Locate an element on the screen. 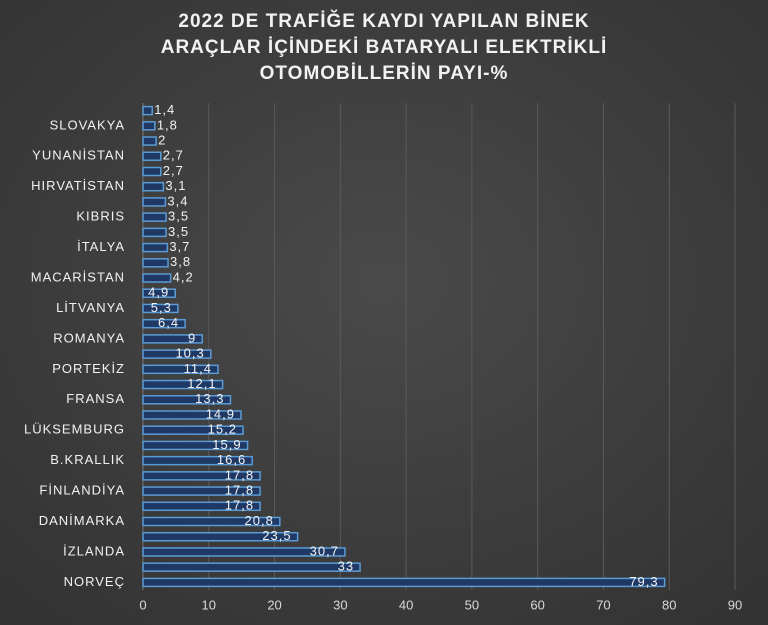 This screenshot has width=768, height=625. data-label: 13,3 is located at coordinates (209, 398).